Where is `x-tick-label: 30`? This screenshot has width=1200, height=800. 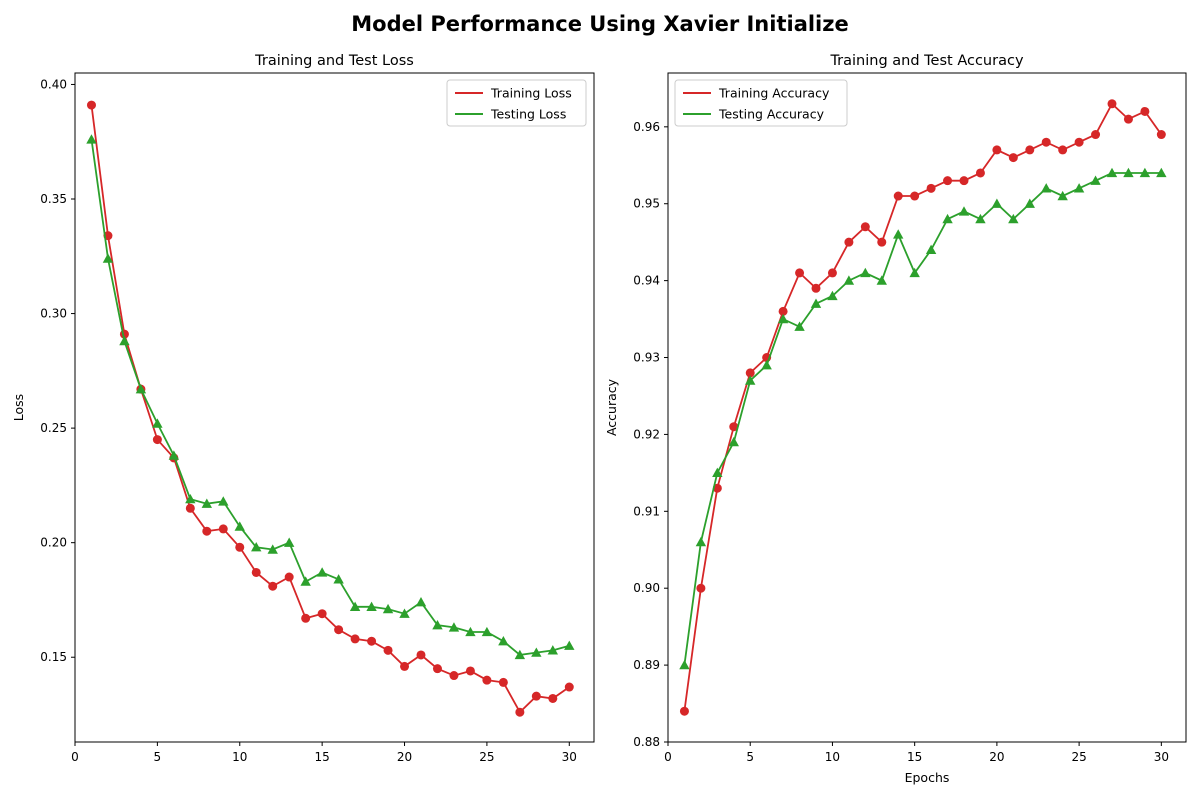 x-tick-label: 30 is located at coordinates (1161, 757).